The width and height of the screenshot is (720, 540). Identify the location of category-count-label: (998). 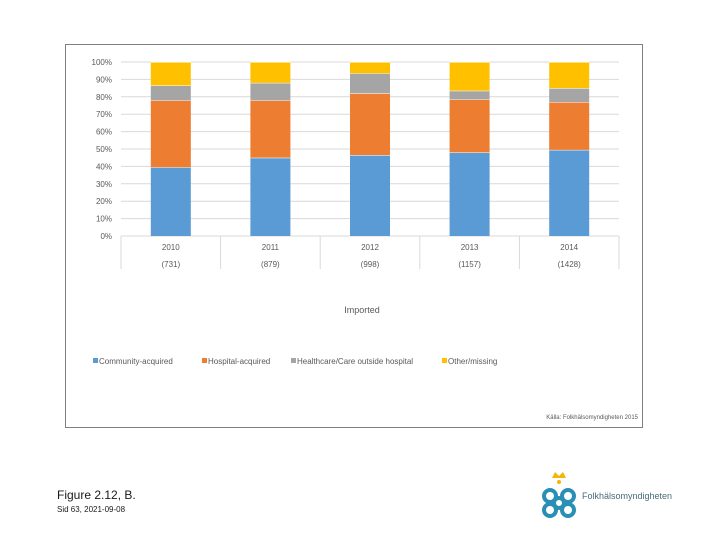
(370, 264).